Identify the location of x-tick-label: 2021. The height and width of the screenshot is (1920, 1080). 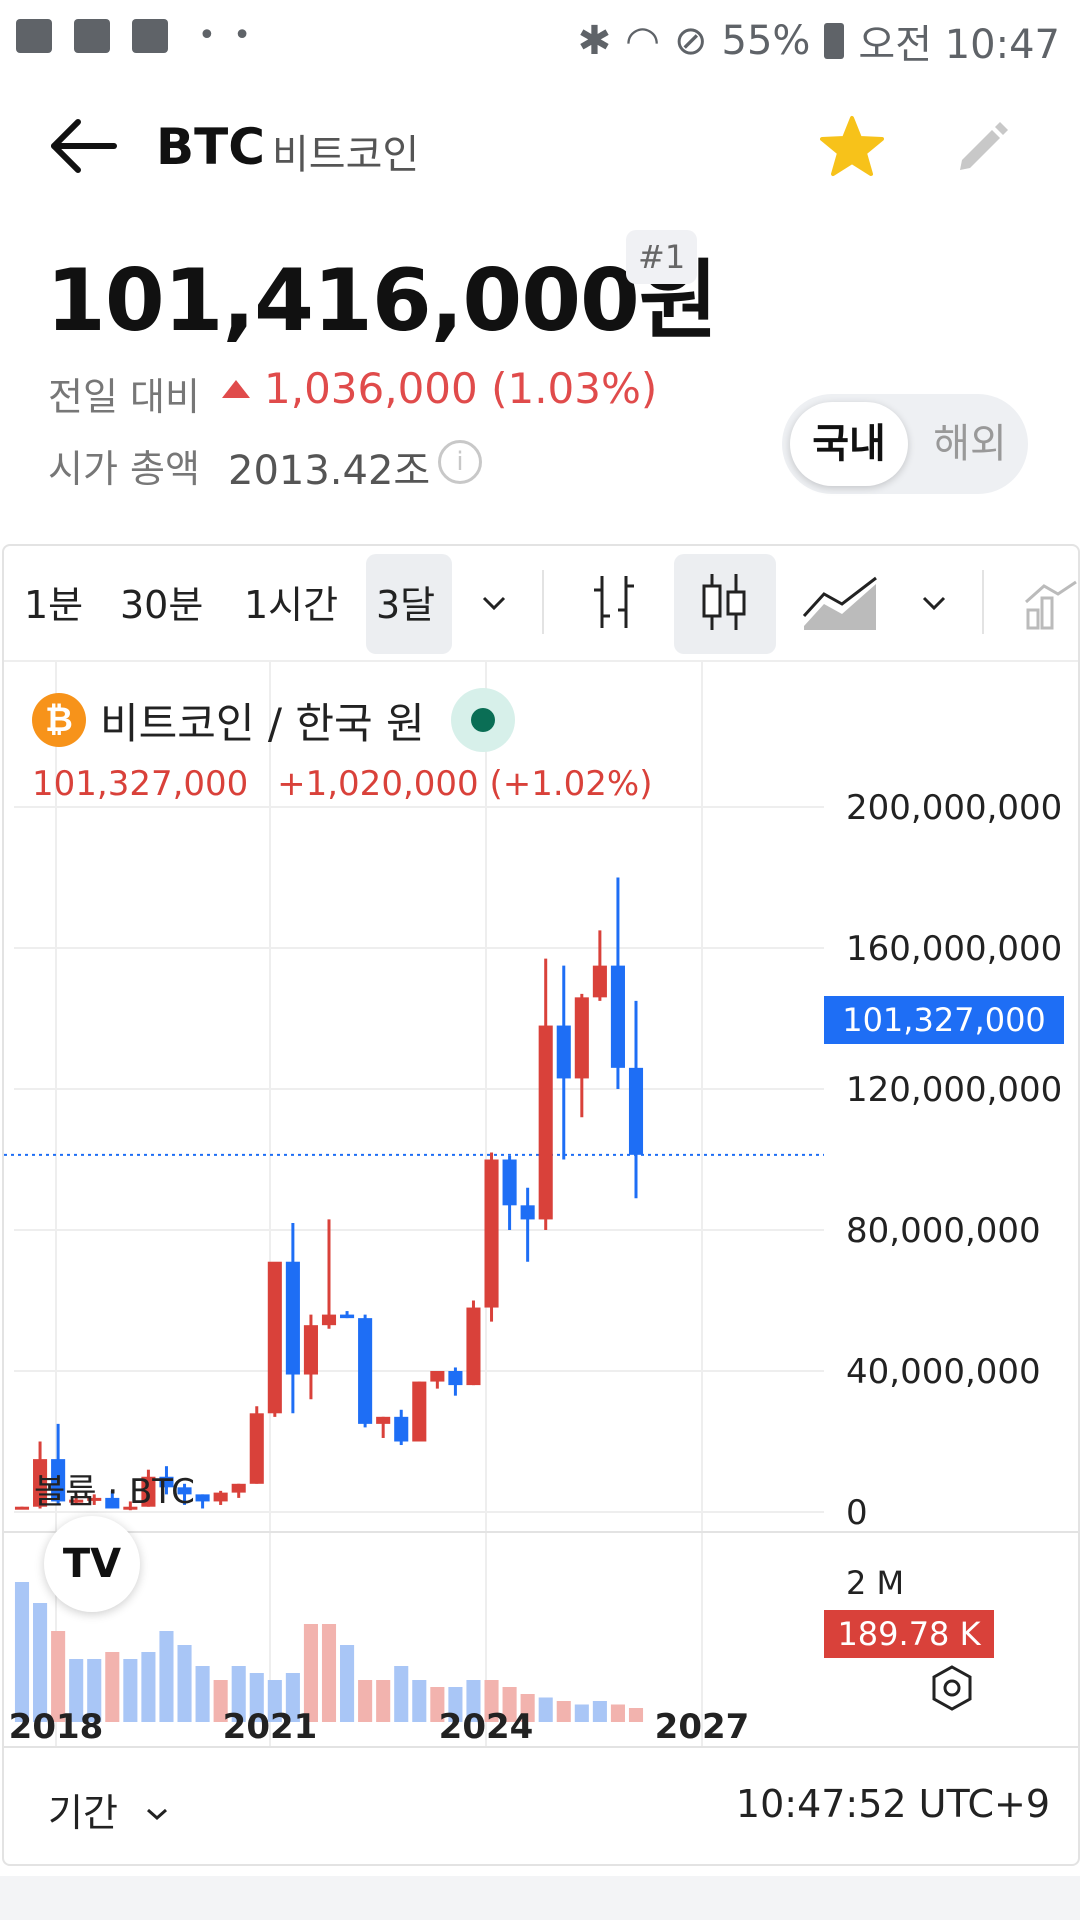
(270, 1726).